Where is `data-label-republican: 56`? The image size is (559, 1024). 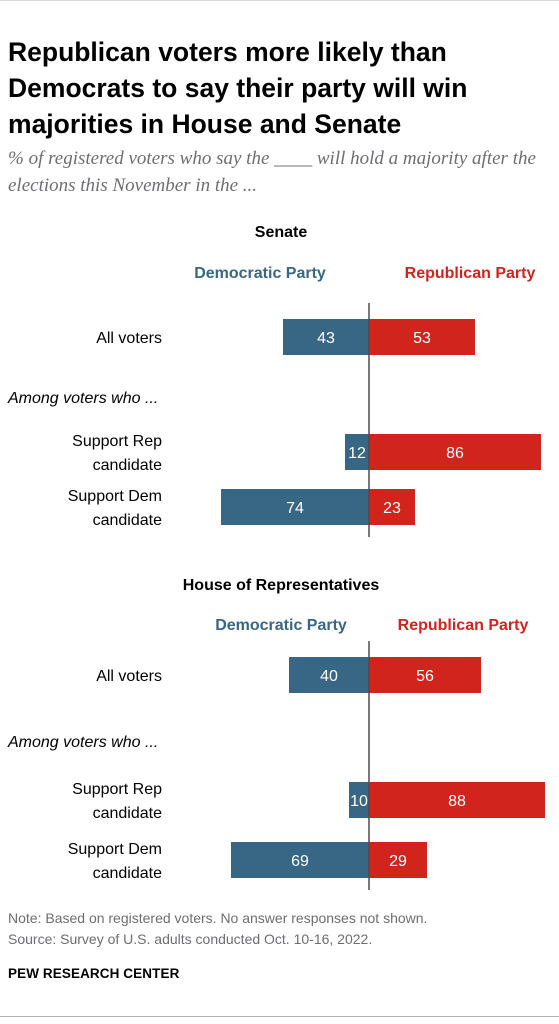 data-label-republican: 56 is located at coordinates (425, 676).